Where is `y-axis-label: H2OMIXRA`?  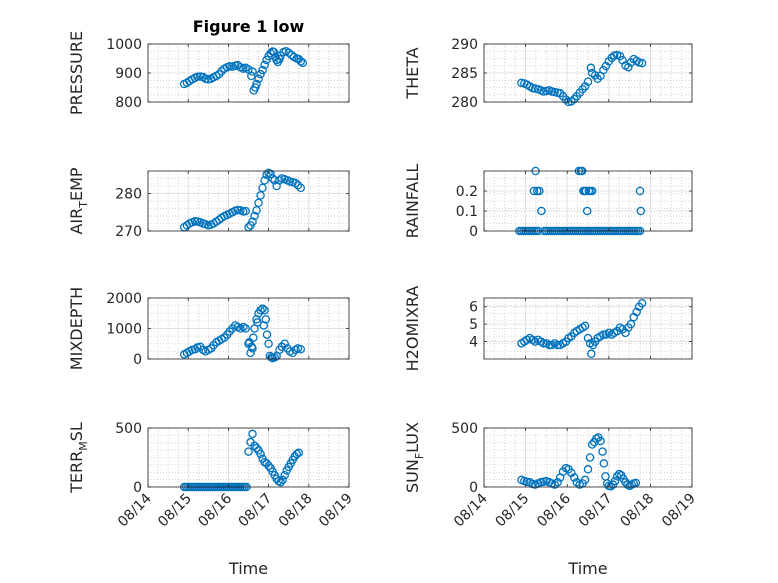
y-axis-label: H2OMIXRA is located at coordinates (412, 329).